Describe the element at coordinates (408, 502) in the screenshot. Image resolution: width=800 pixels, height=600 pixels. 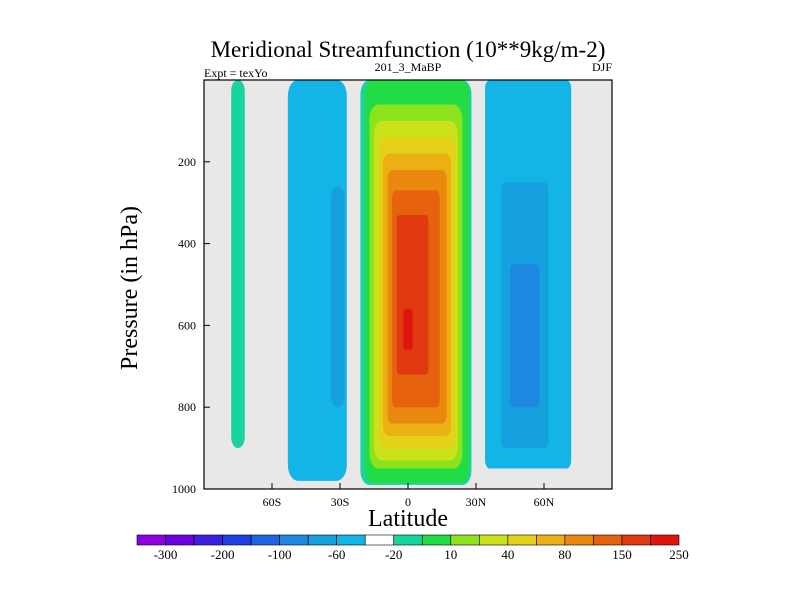
I see `x-tick-label: 0` at that location.